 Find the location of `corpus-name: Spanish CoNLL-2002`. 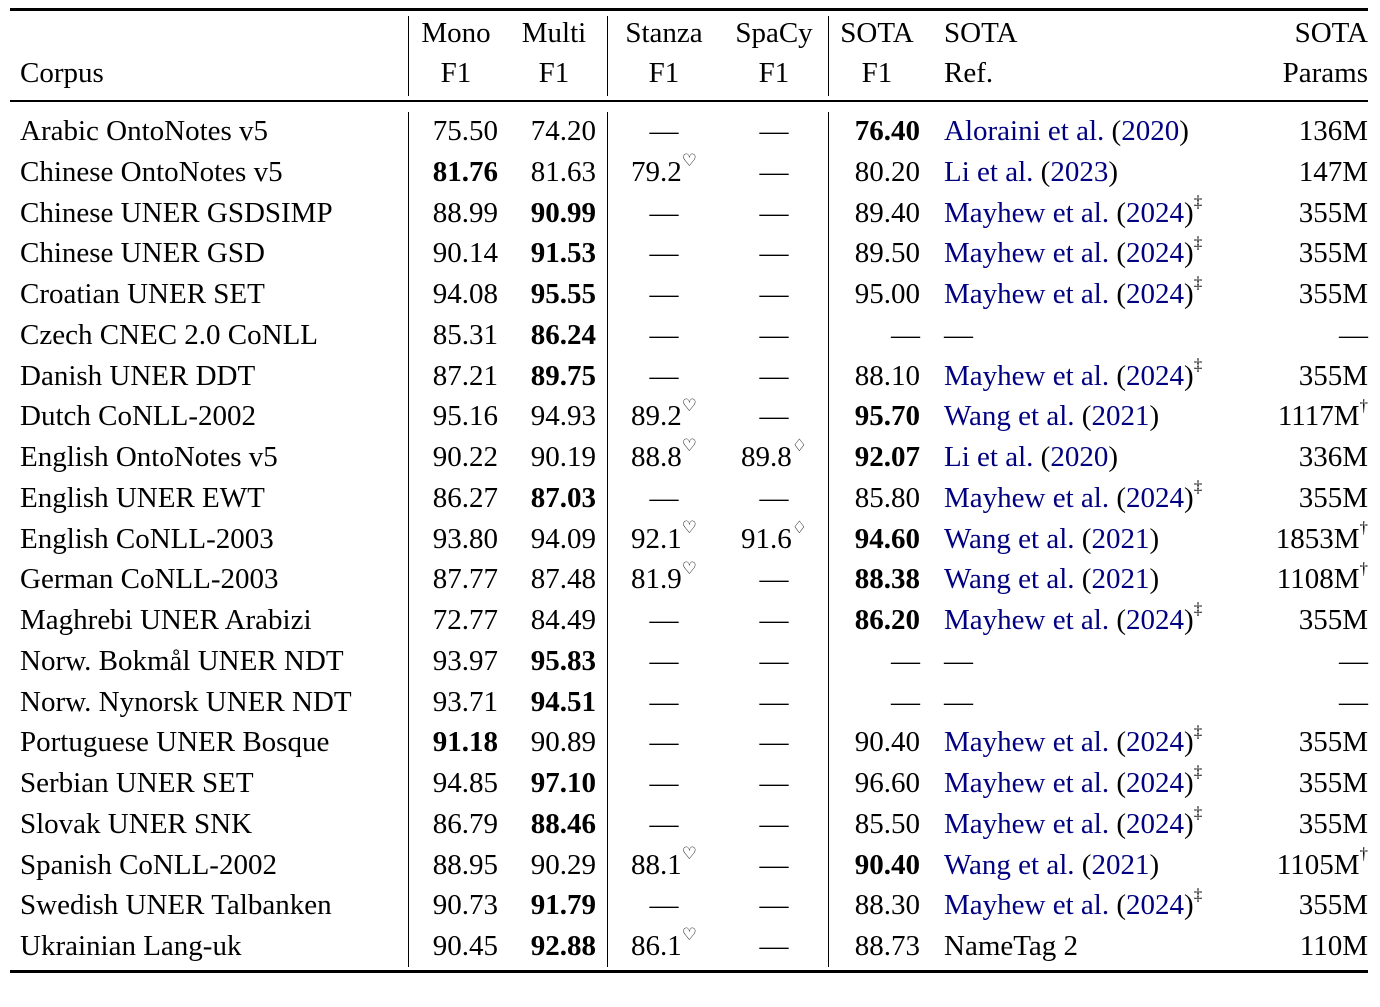

corpus-name: Spanish CoNLL-2002 is located at coordinates (148, 864).